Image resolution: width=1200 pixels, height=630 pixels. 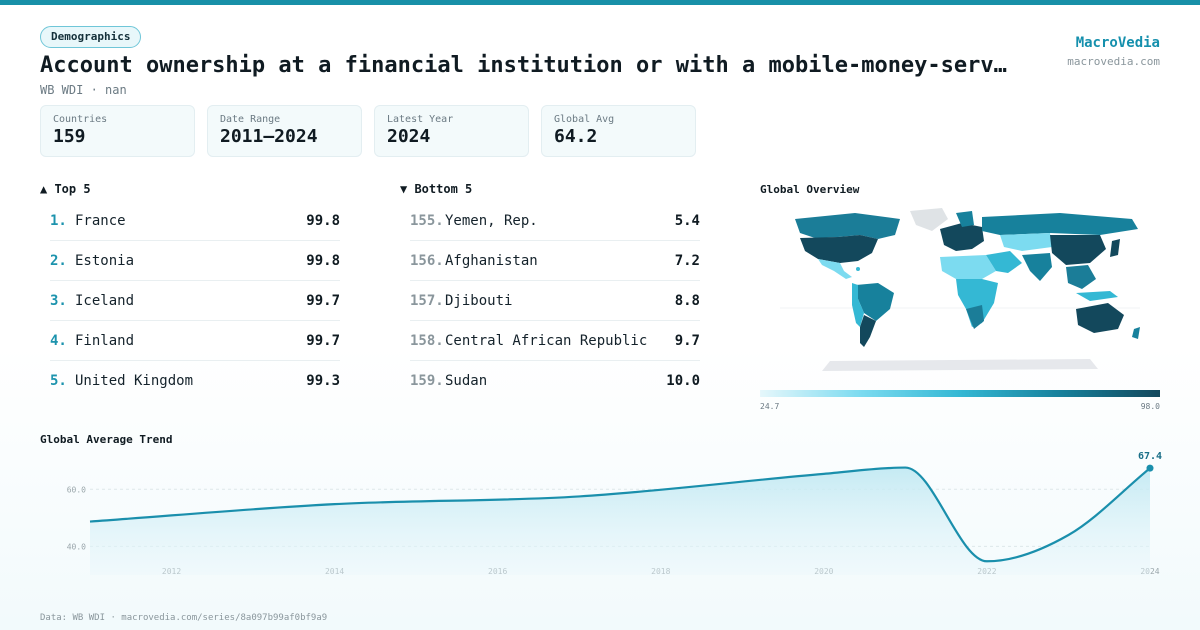 I want to click on top5-heading: ▲ Top 5, so click(x=65, y=189).